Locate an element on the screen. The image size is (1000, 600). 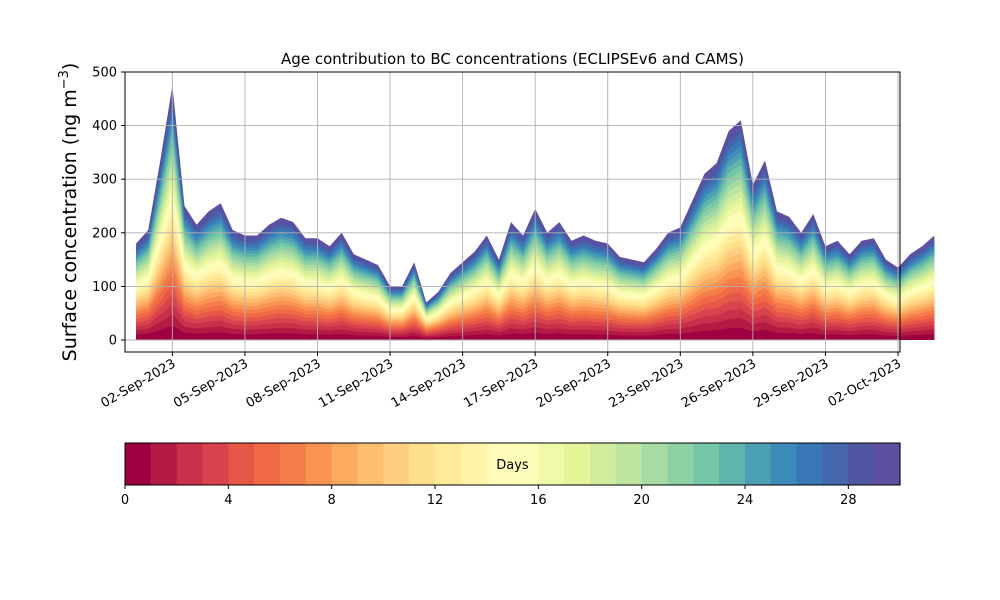
x-tick-label: 02-Oct-2023 is located at coordinates (865, 383).